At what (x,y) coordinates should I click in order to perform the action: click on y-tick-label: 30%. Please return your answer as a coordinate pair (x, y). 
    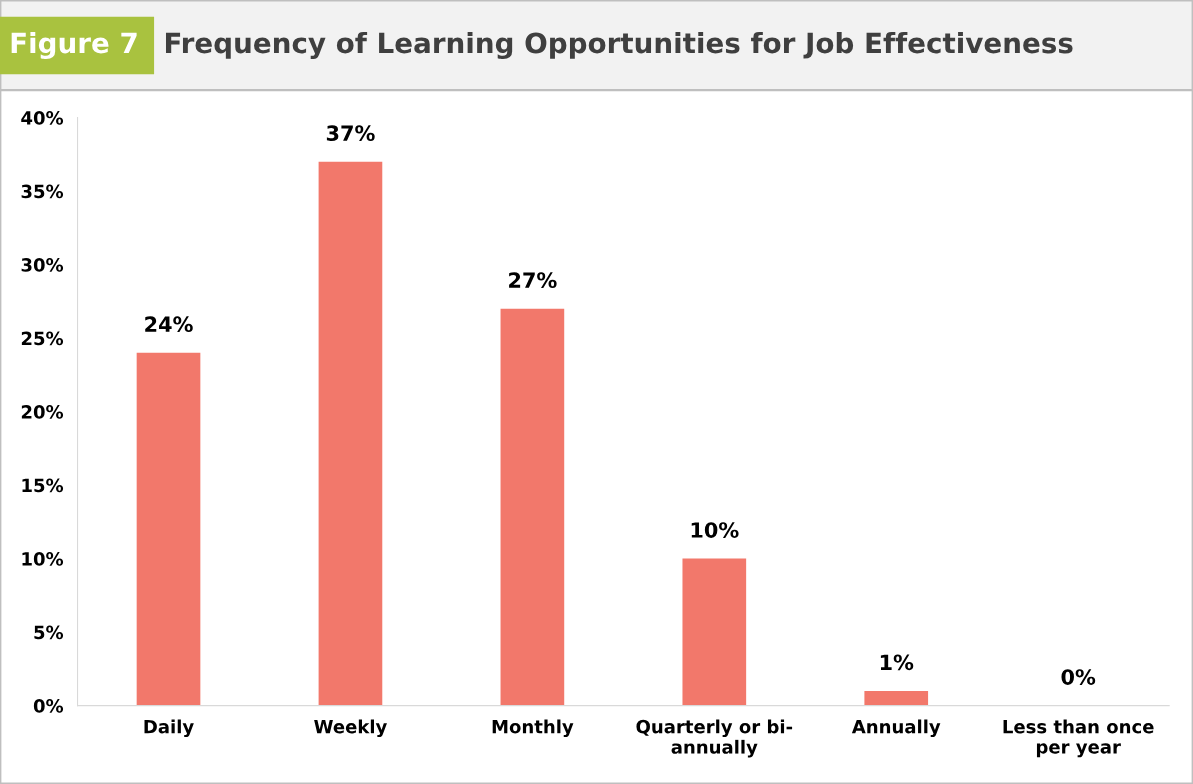
    Looking at the image, I should click on (42, 265).